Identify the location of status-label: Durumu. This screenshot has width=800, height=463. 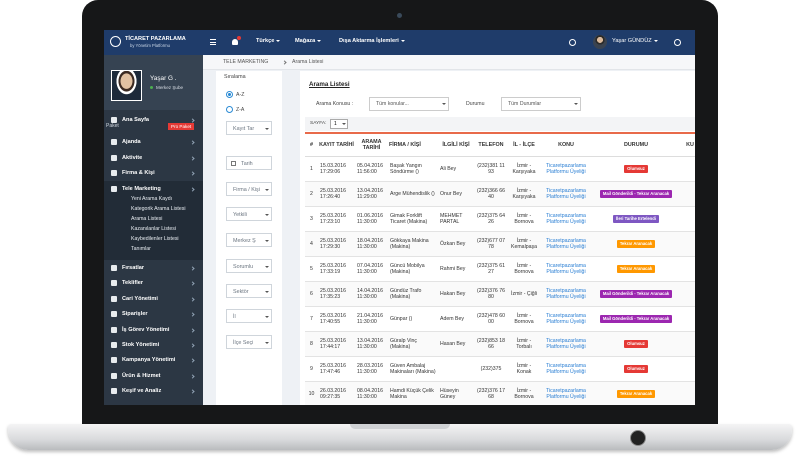
(475, 104).